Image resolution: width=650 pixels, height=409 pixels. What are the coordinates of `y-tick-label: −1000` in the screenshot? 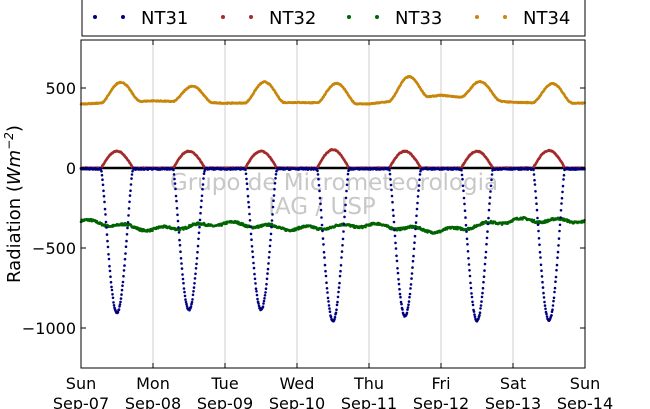 It's located at (49, 328).